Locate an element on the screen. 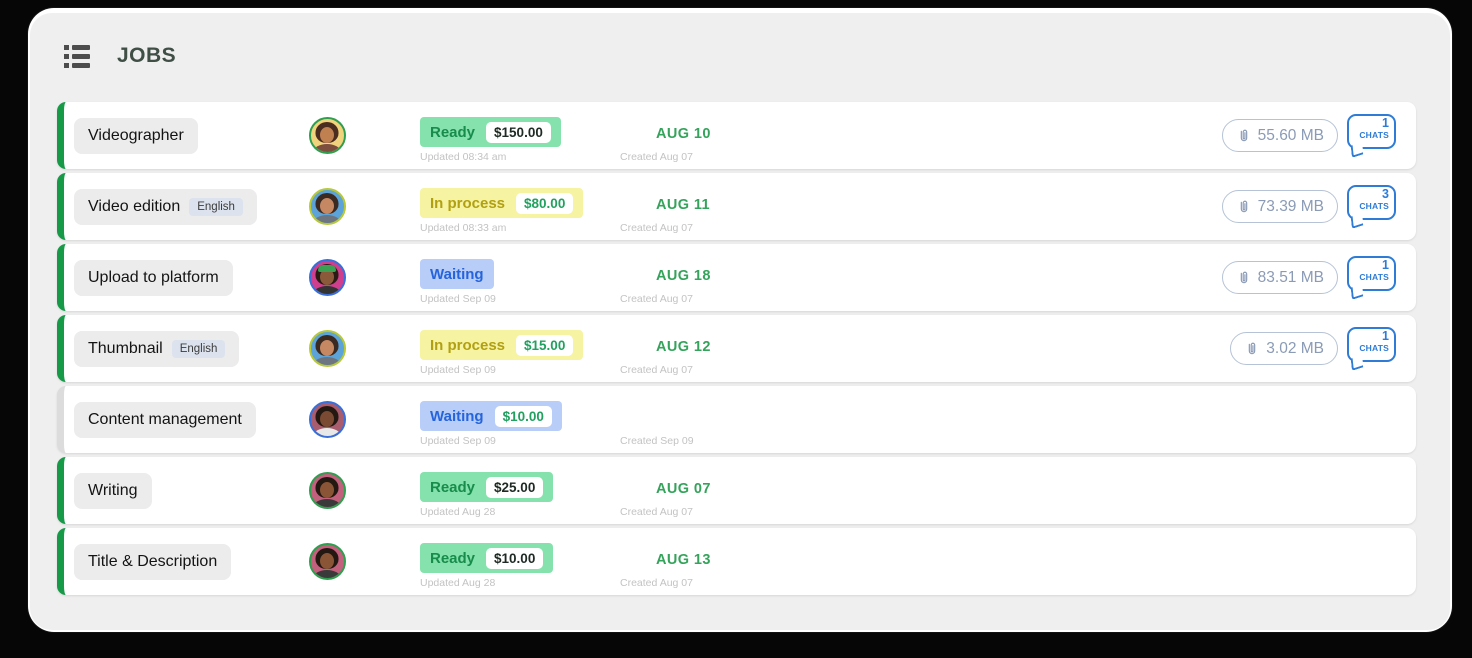 The image size is (1472, 658). chat-count: 3 is located at coordinates (1385, 194).